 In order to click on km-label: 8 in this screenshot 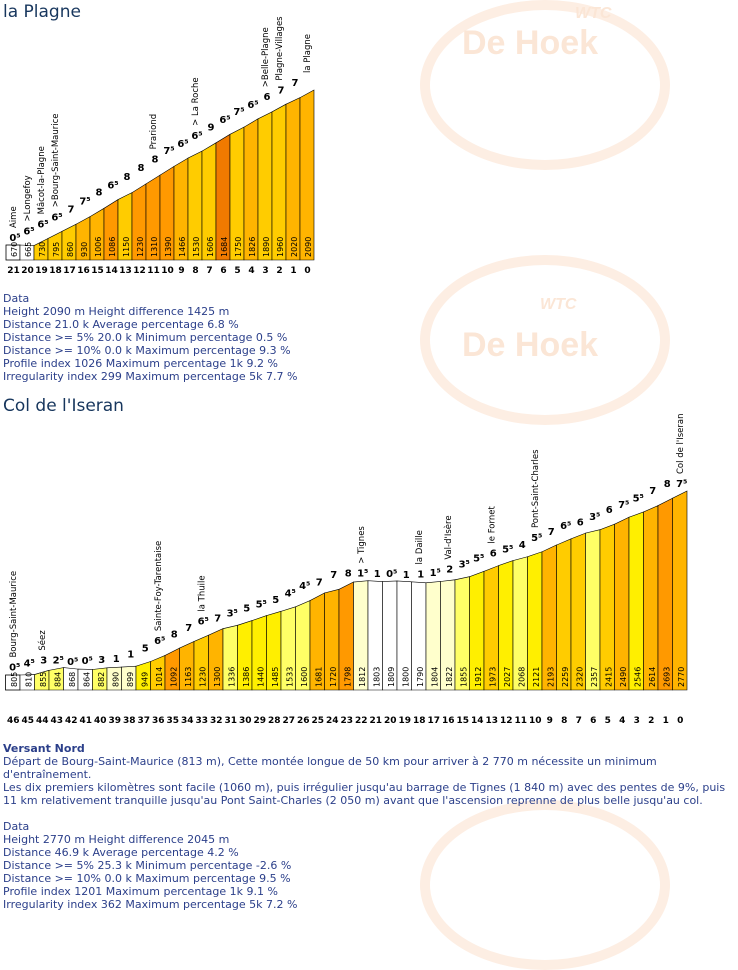, I will do `click(195, 271)`.